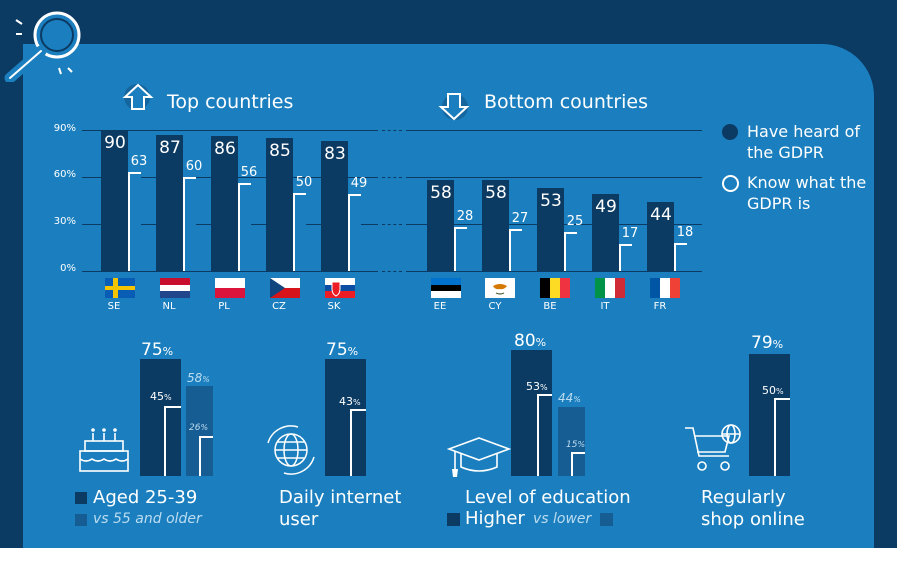  Describe the element at coordinates (114, 200) in the screenshot. I see `top-bar-heard-se` at that location.